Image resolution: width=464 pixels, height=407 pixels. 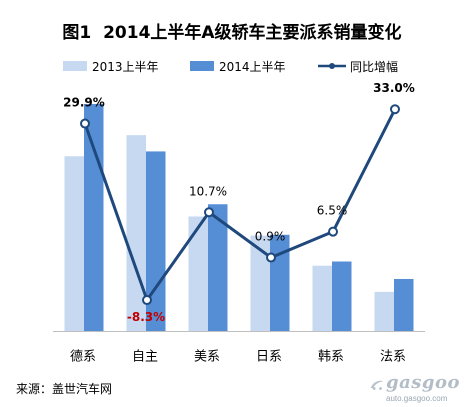 I want to click on x-tick-label-french: 法系, so click(x=393, y=357).